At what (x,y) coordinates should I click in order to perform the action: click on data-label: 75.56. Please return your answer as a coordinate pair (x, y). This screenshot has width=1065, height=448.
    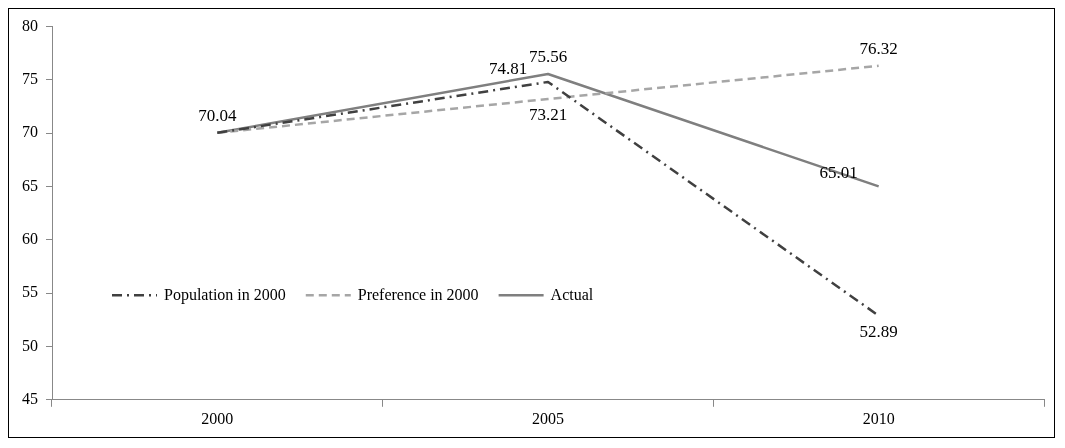
    Looking at the image, I should click on (548, 56).